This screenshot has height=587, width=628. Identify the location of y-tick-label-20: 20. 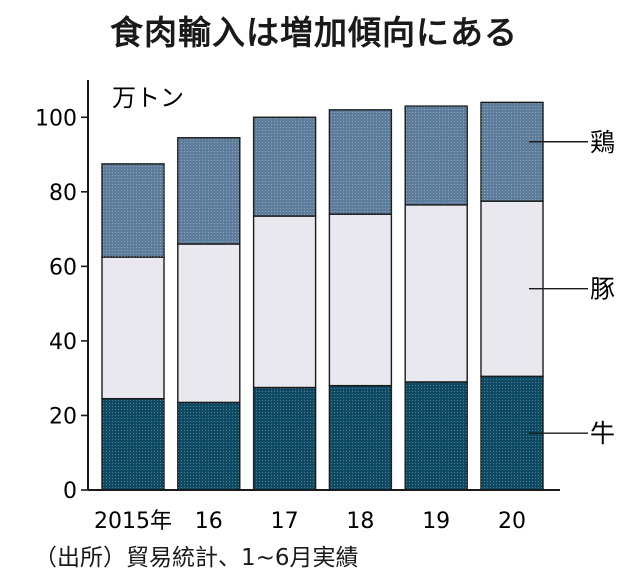
(63, 416).